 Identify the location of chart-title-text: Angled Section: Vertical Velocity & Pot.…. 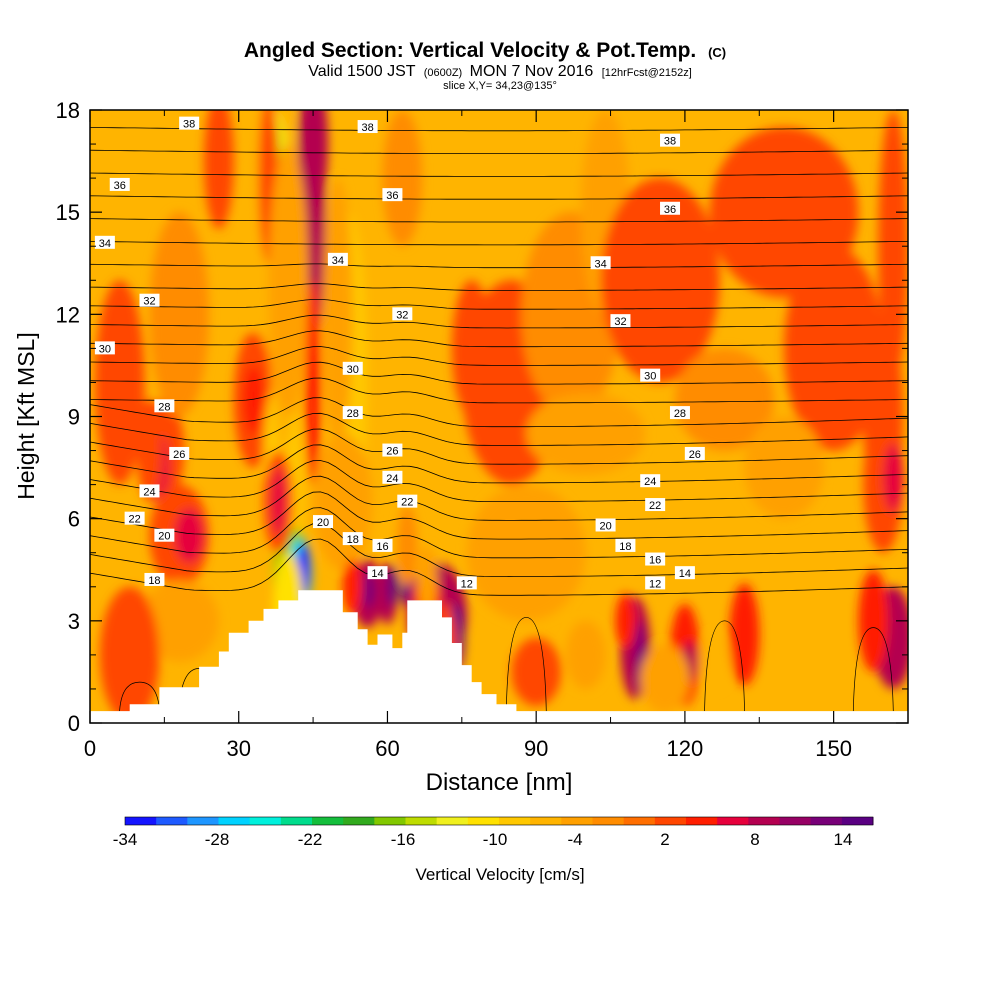
(470, 50).